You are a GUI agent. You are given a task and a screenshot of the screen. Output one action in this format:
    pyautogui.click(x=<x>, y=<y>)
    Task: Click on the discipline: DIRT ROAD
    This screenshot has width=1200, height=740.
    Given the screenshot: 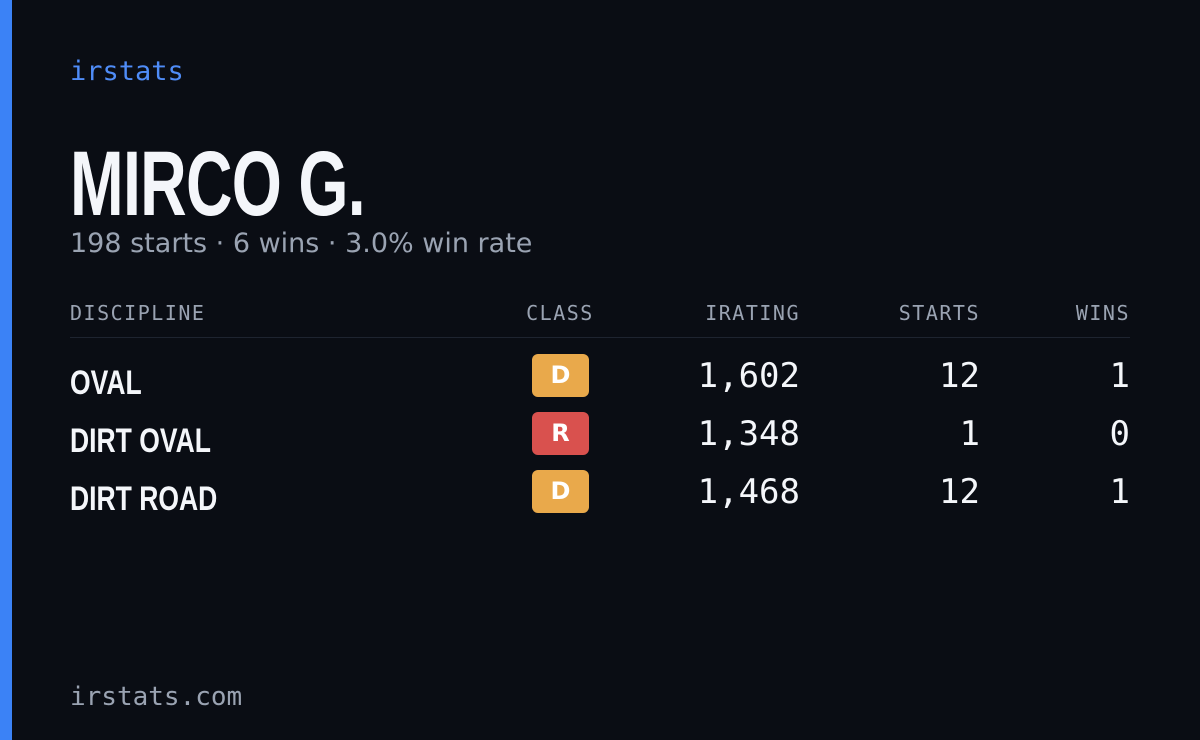 What is the action you would take?
    pyautogui.click(x=144, y=499)
    